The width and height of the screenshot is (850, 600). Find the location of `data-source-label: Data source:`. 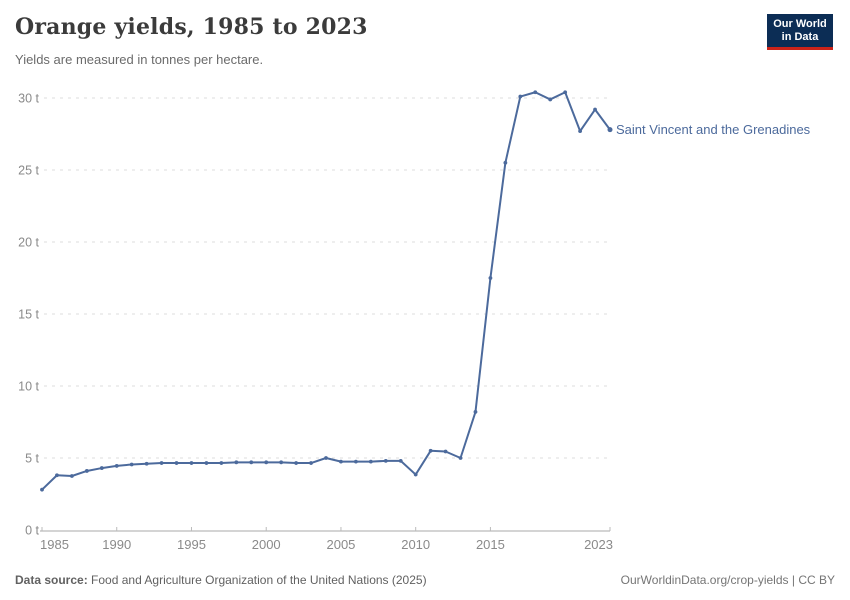

data-source-label: Data source: is located at coordinates (51, 580).